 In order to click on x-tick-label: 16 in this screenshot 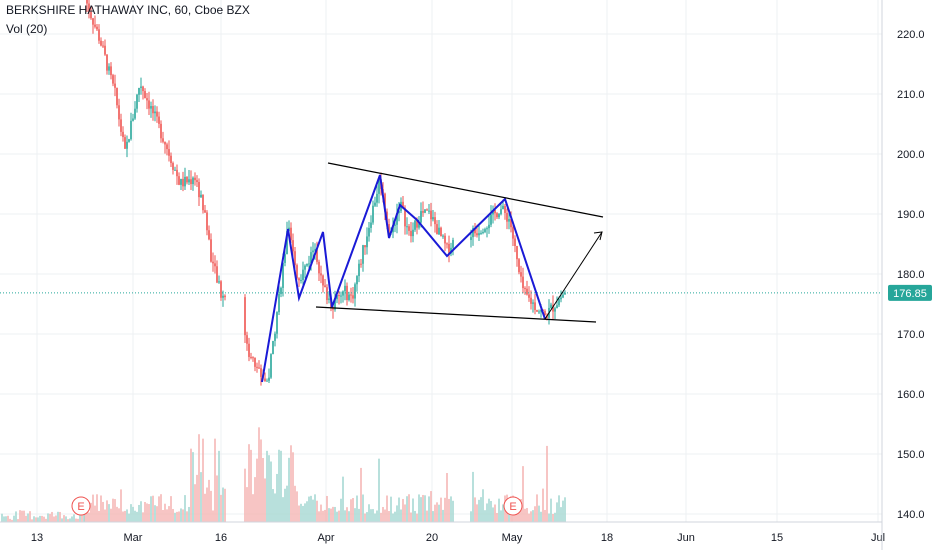, I will do `click(221, 538)`.